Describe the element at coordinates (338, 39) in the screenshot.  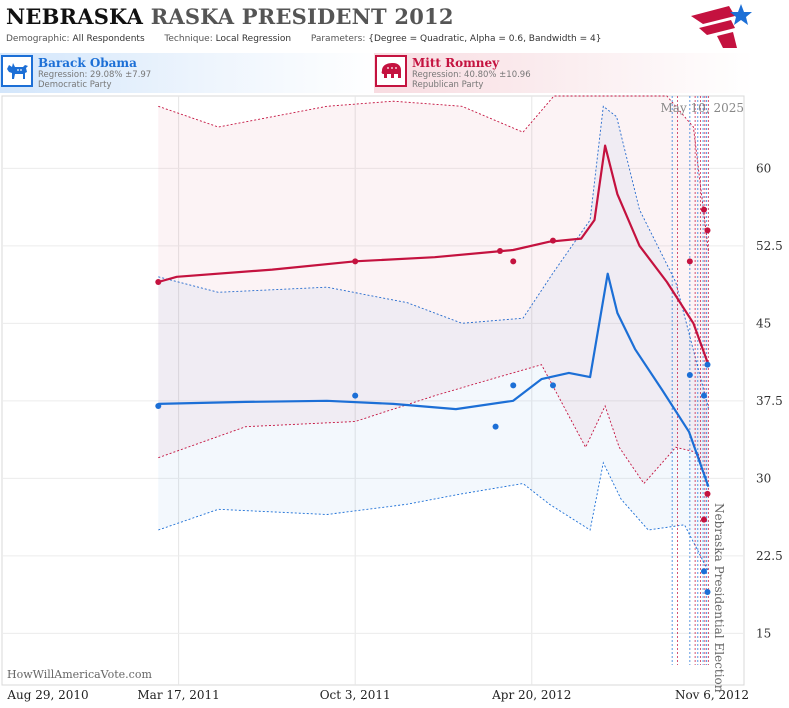
I see `parameters-label: Parameters:` at that location.